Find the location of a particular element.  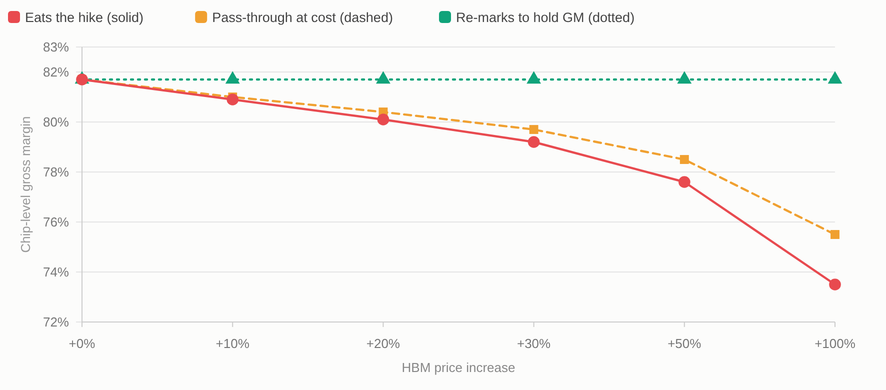

x-tick-label: +10% is located at coordinates (233, 343).